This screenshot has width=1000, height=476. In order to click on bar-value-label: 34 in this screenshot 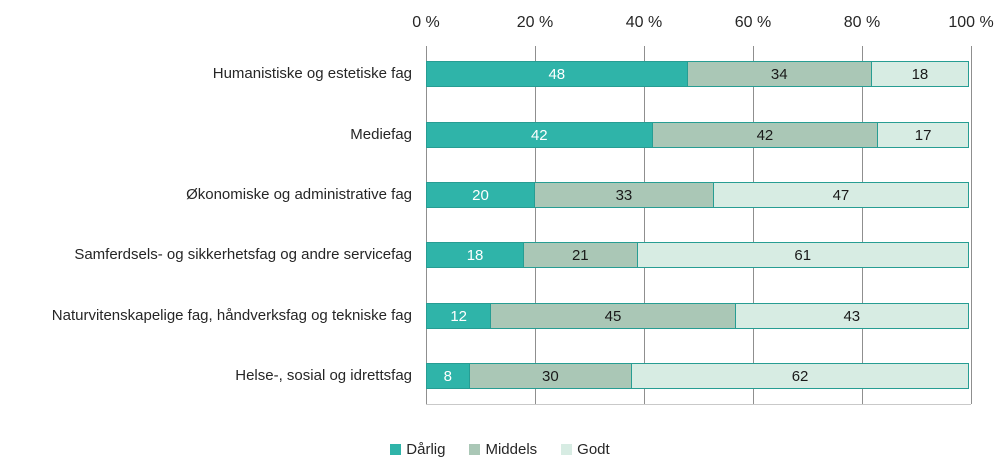, I will do `click(779, 74)`.